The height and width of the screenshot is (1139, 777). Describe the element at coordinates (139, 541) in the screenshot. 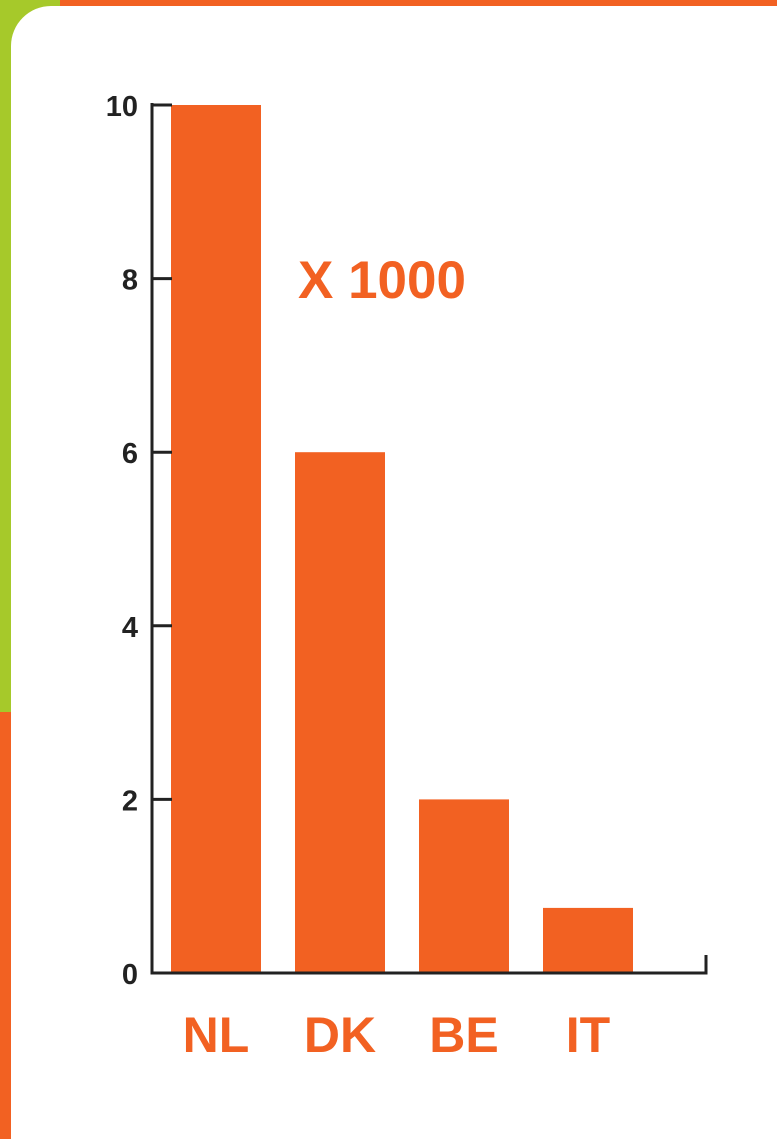

I see `y-ticks-group: 0 2 4 6 8 10` at that location.